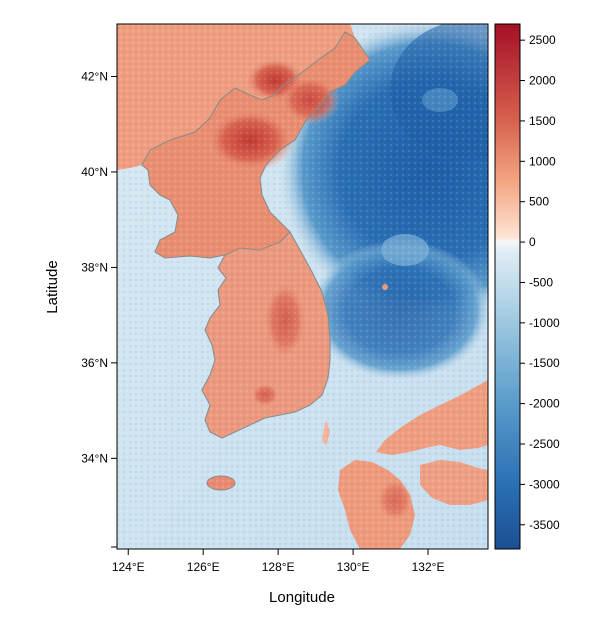  What do you see at coordinates (544, 484) in the screenshot?
I see `colorbar-tick-label: -3000` at bounding box center [544, 484].